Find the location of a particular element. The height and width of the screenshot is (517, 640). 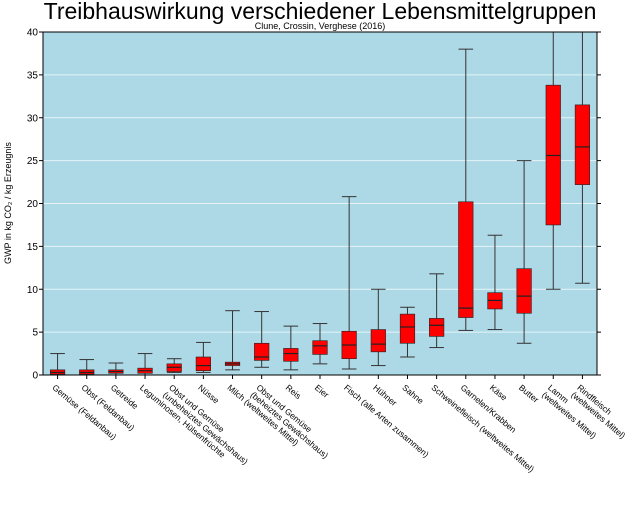

x-tick-label-line: Eier is located at coordinates (322, 390).